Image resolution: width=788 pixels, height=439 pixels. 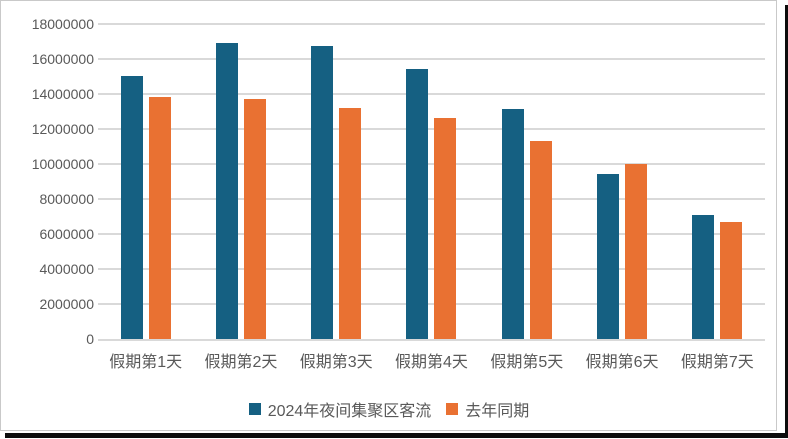 I want to click on x-axis-label: 假期第2天, so click(x=241, y=362).